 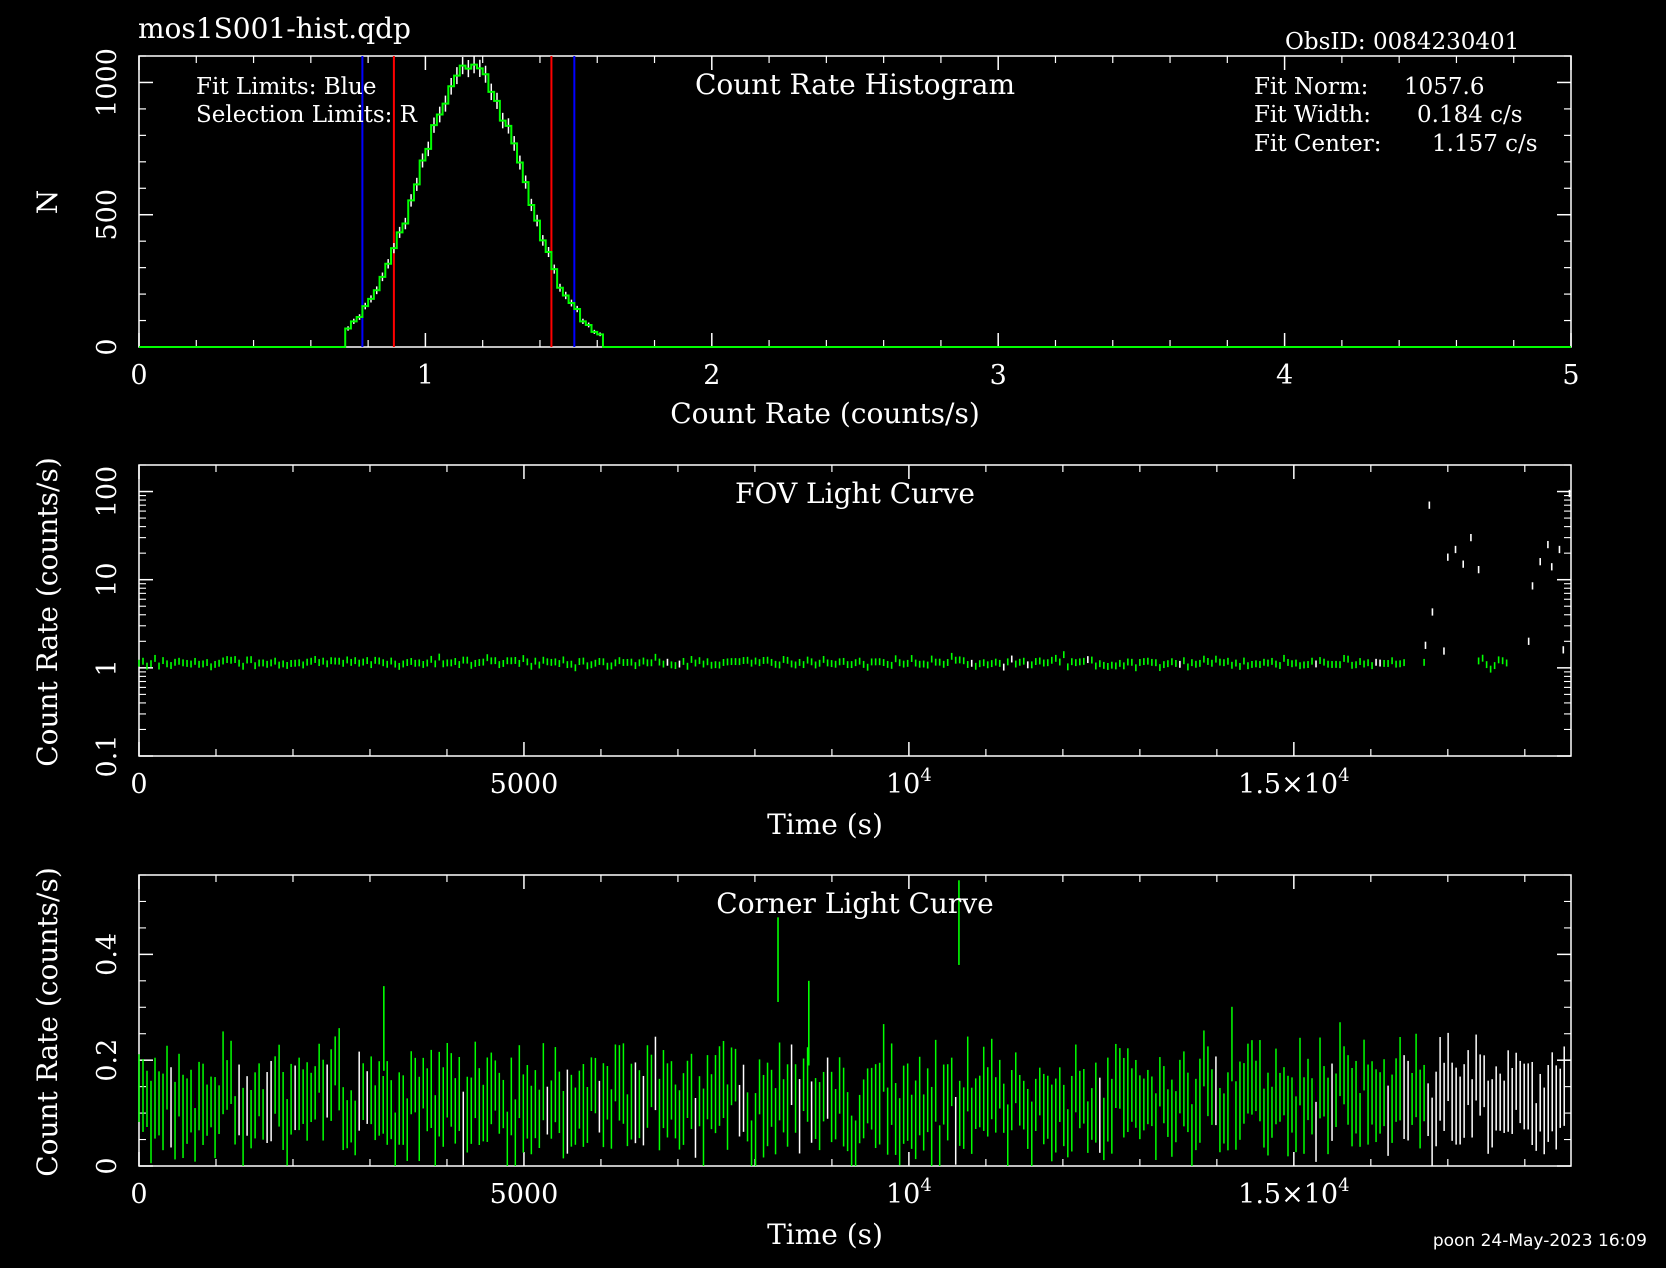 I want to click on fov-x-tick-label: 104, so click(x=909, y=782).